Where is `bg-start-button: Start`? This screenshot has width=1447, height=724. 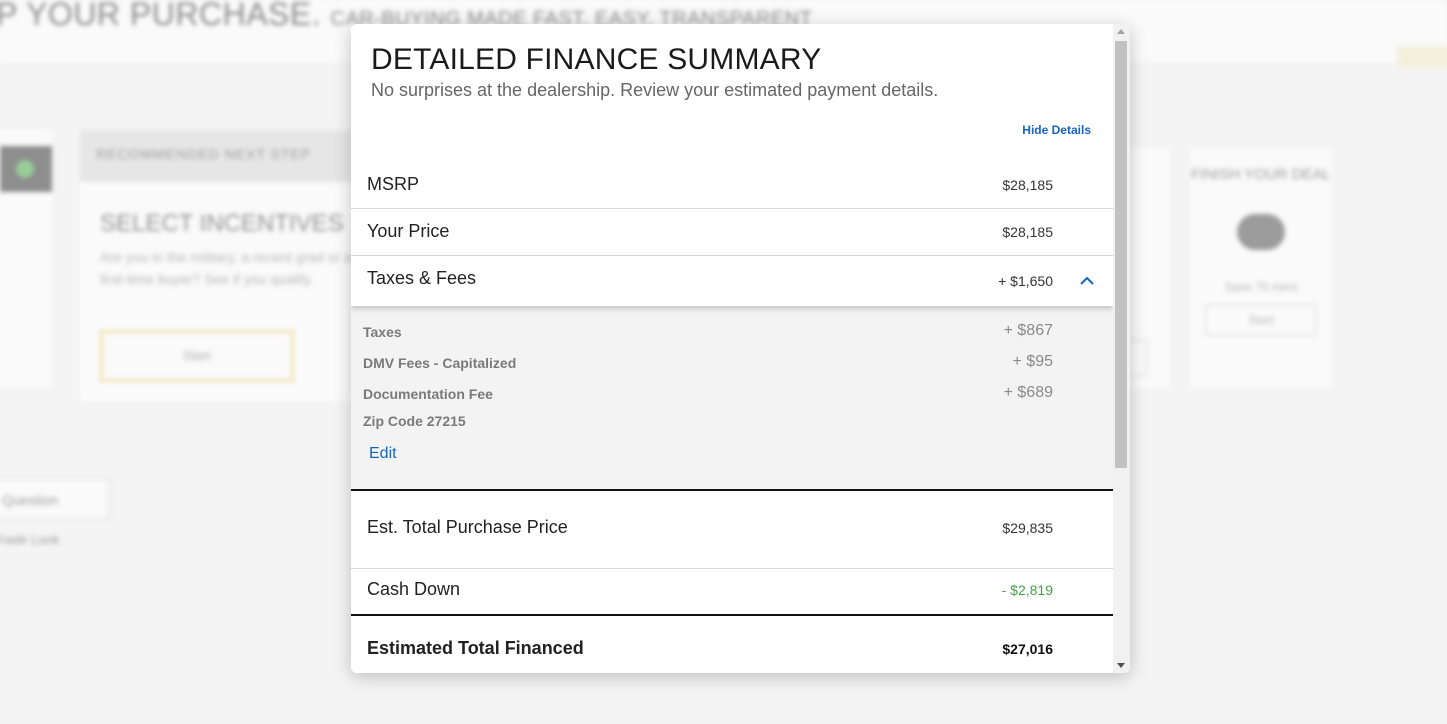 bg-start-button: Start is located at coordinates (197, 356).